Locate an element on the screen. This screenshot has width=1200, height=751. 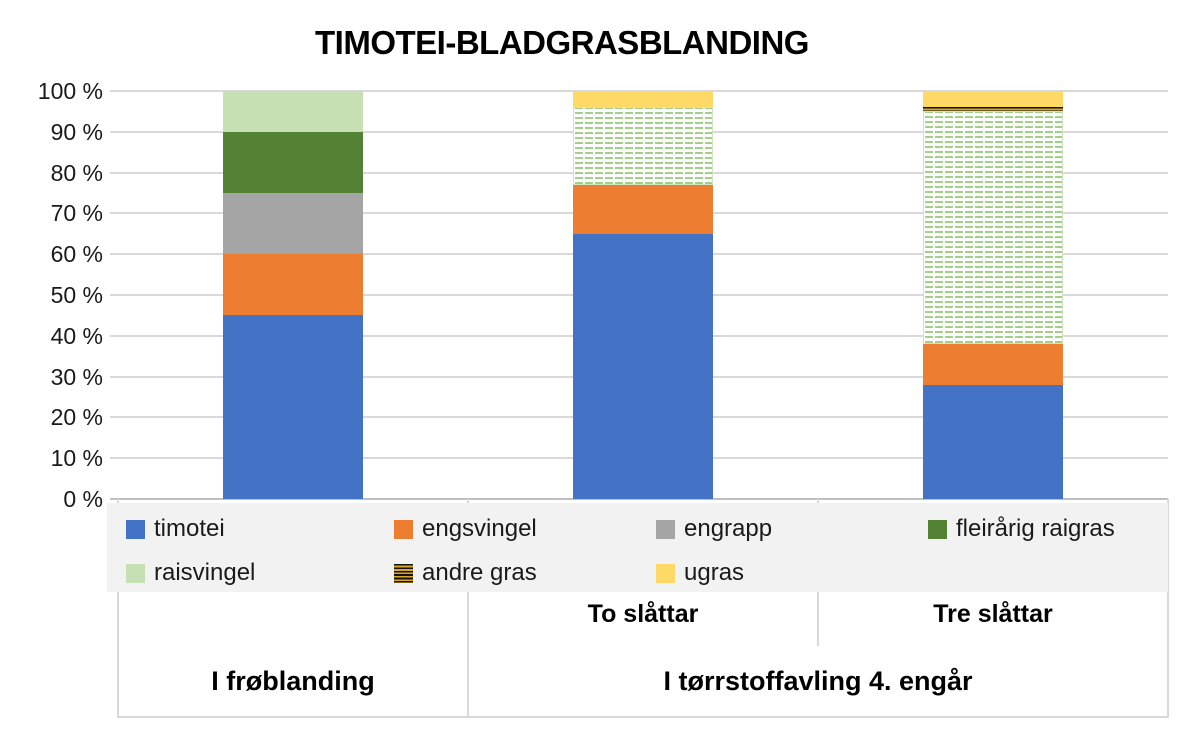
legend-label-ugras: ugras is located at coordinates (714, 572).